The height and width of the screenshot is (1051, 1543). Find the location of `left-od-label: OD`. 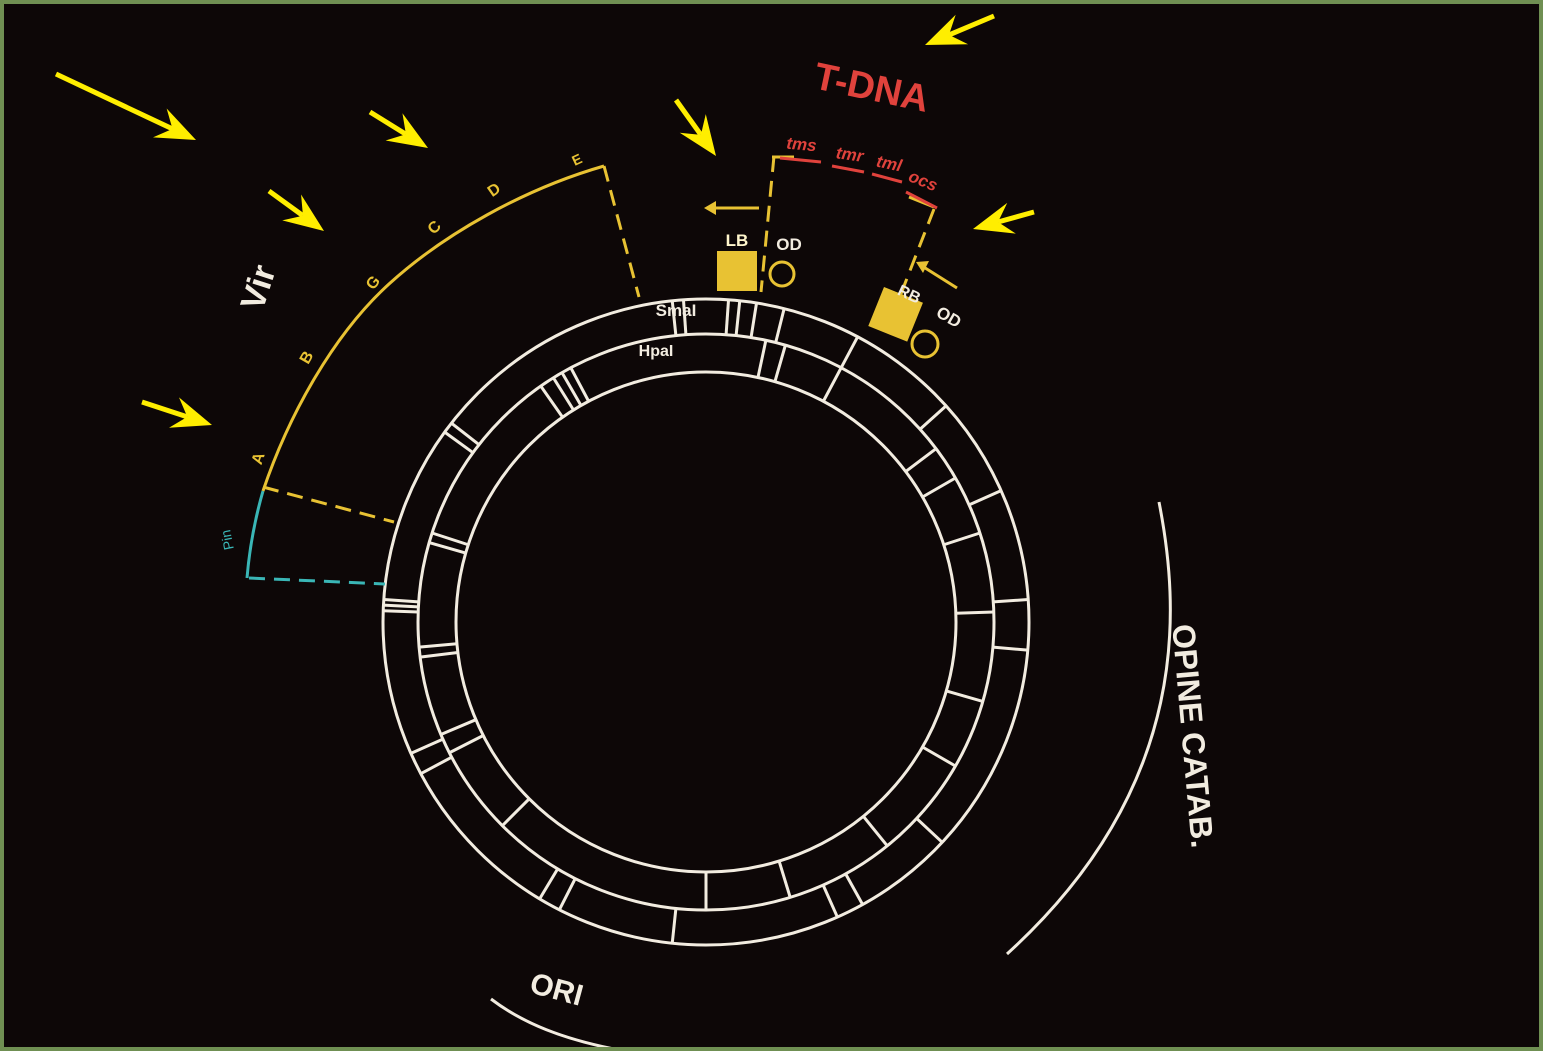

left-od-label: OD is located at coordinates (789, 244).